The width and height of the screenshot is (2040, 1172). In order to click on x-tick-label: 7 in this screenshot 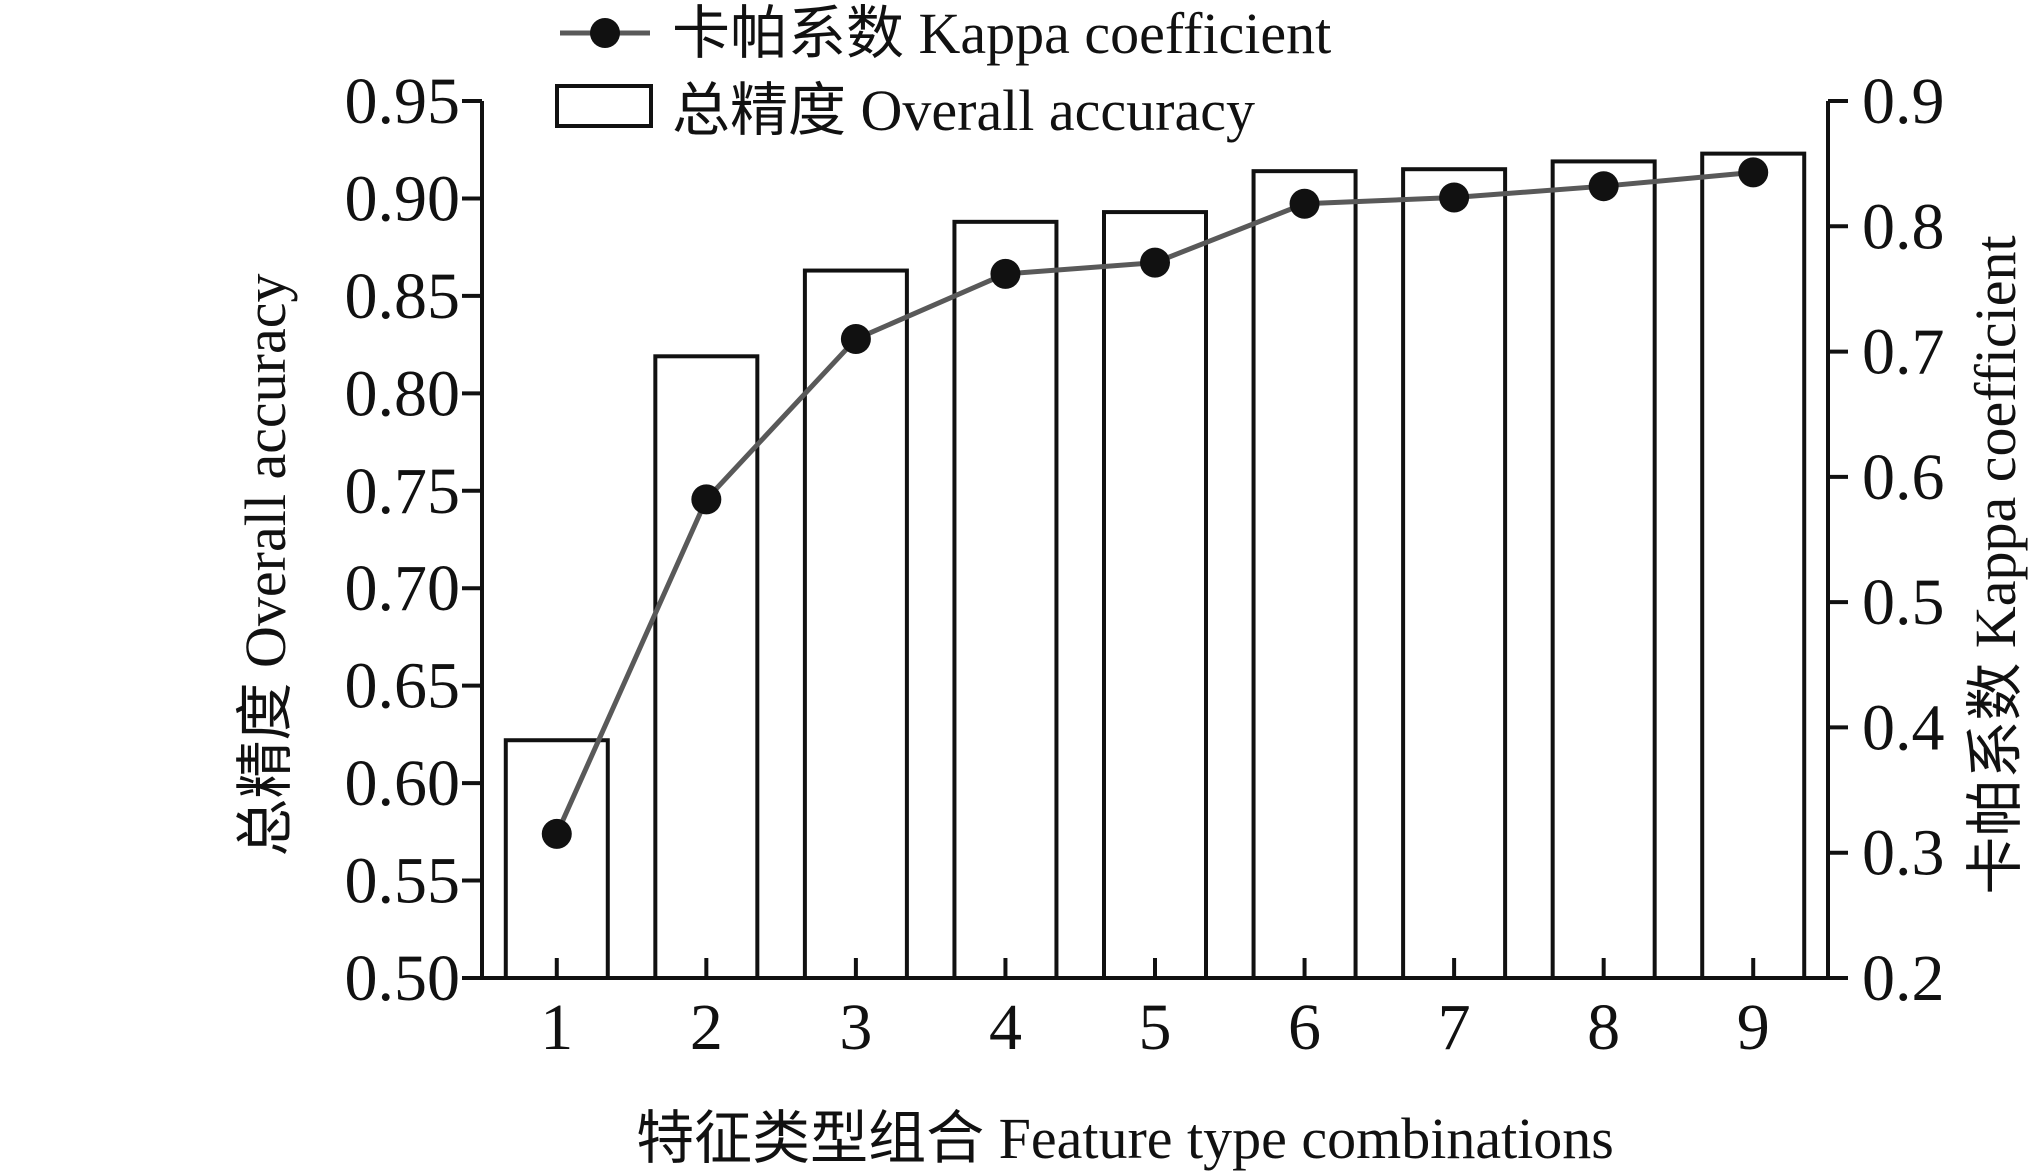, I will do `click(1454, 1027)`.